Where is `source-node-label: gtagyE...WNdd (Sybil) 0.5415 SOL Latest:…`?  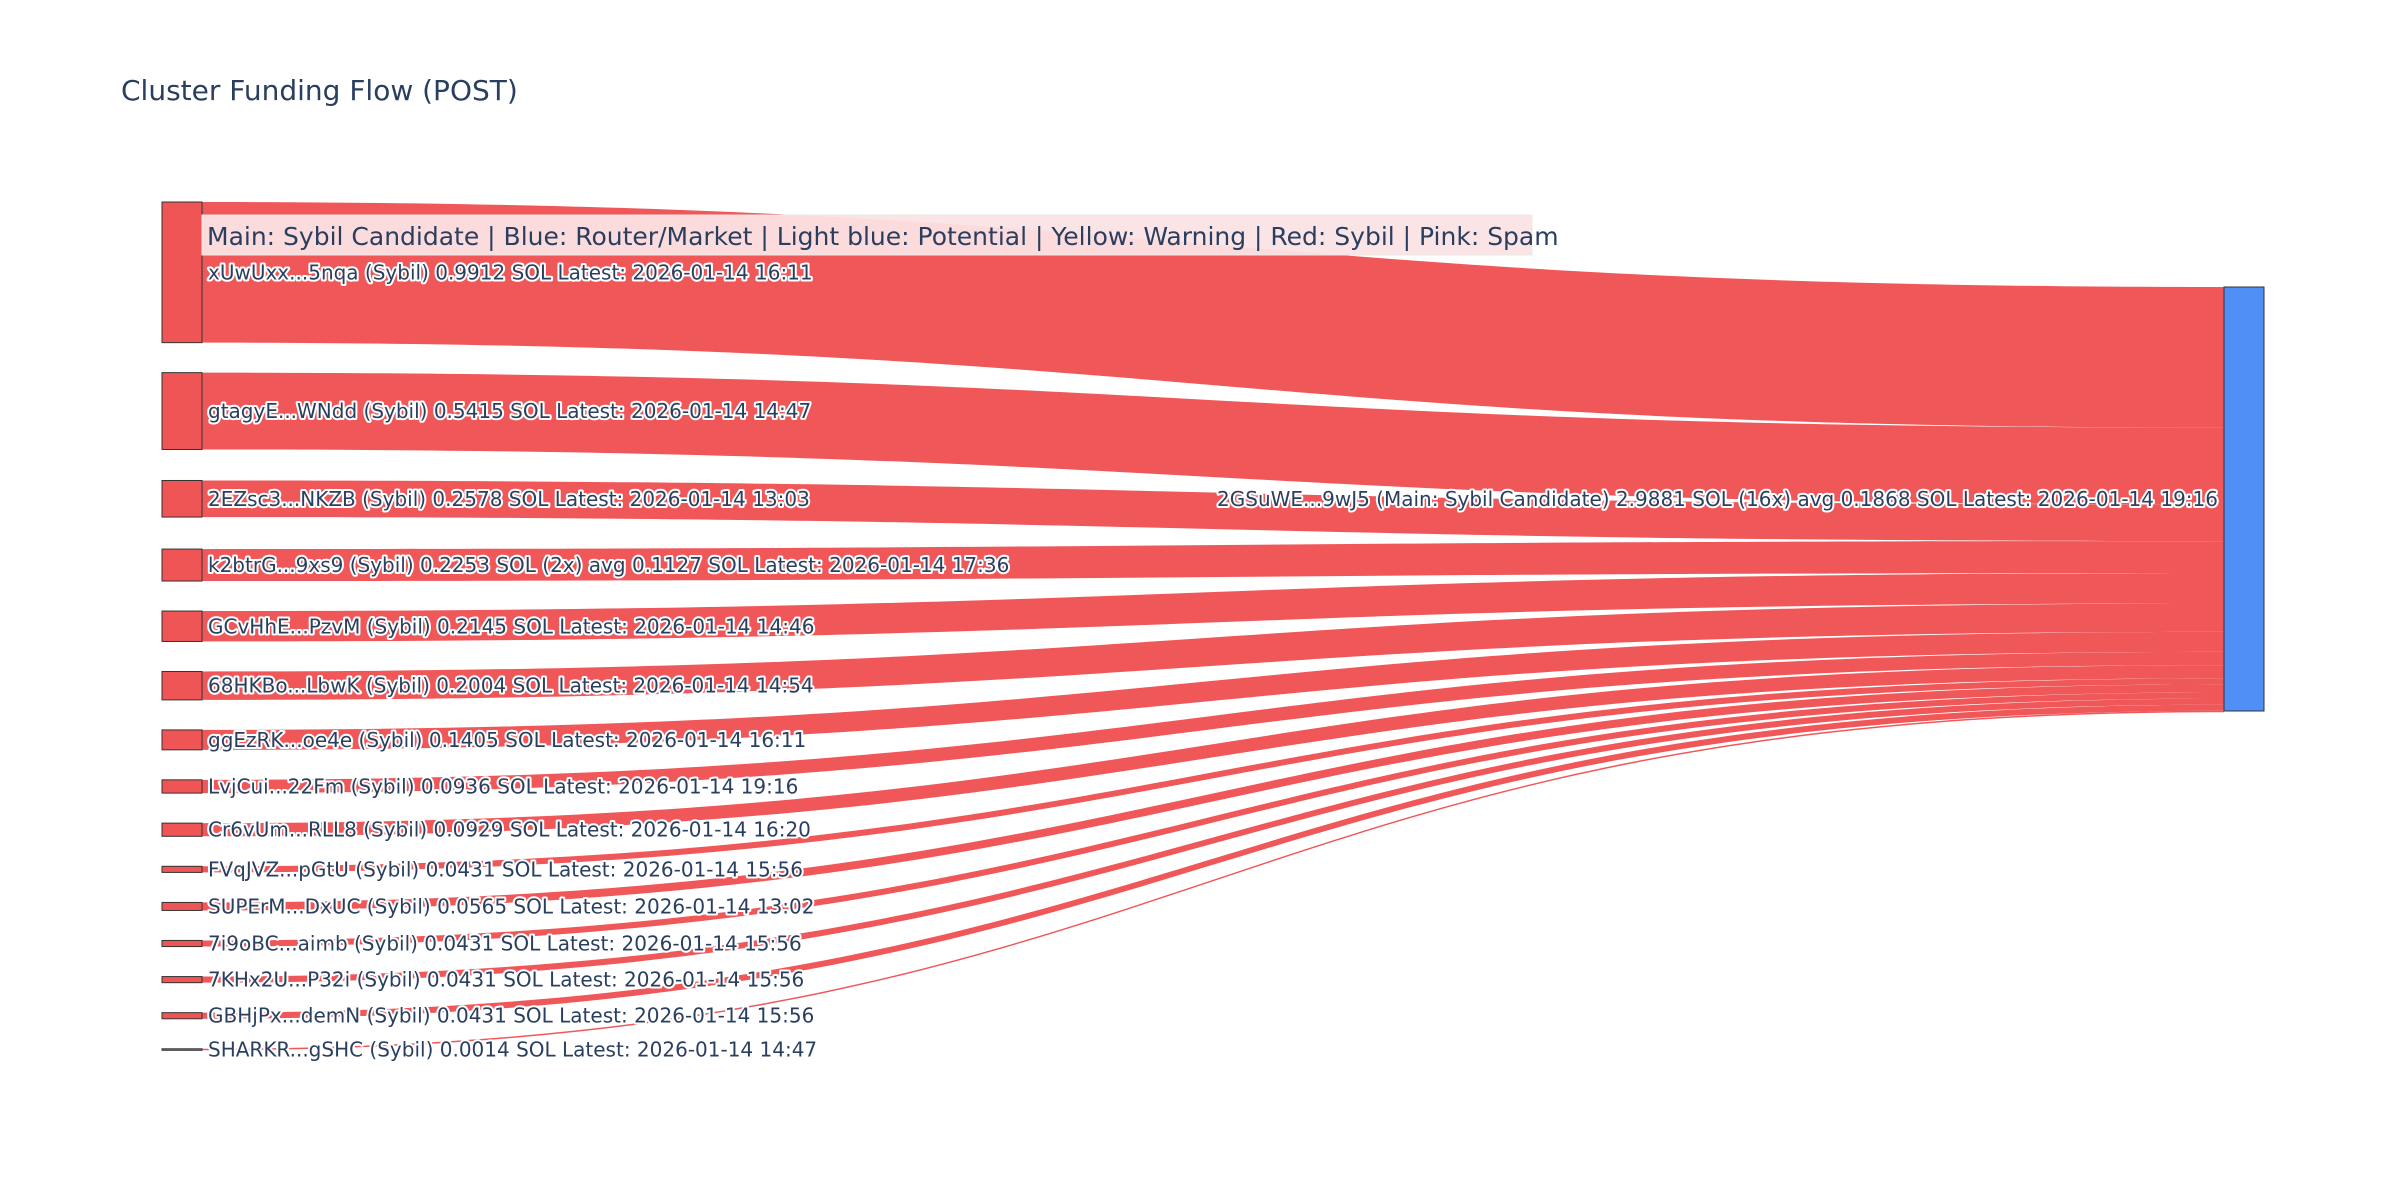 source-node-label: gtagyE...WNdd (Sybil) 0.5415 SOL Latest:… is located at coordinates (509, 411).